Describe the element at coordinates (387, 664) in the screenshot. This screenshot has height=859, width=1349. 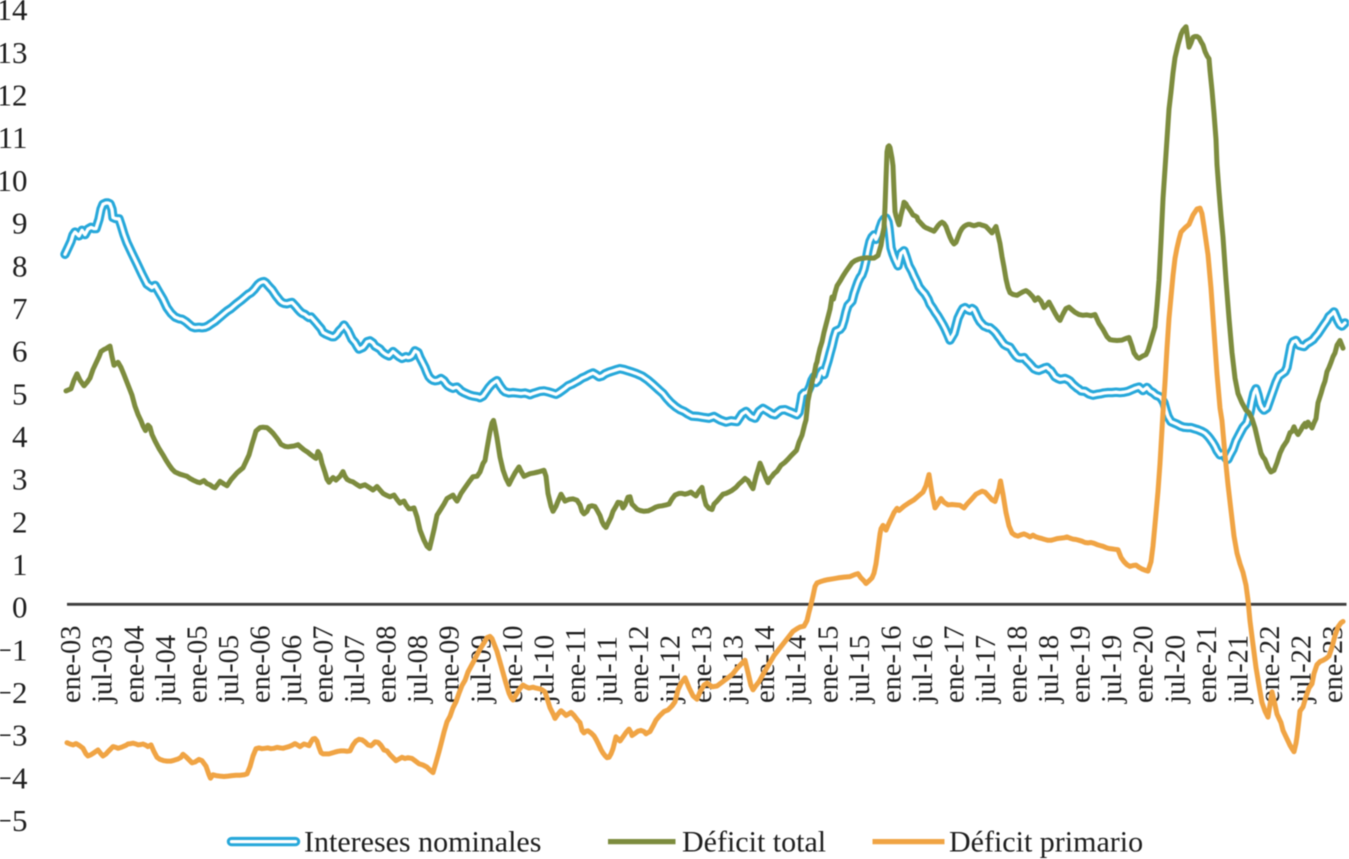
I see `svg-text: ene-08` at that location.